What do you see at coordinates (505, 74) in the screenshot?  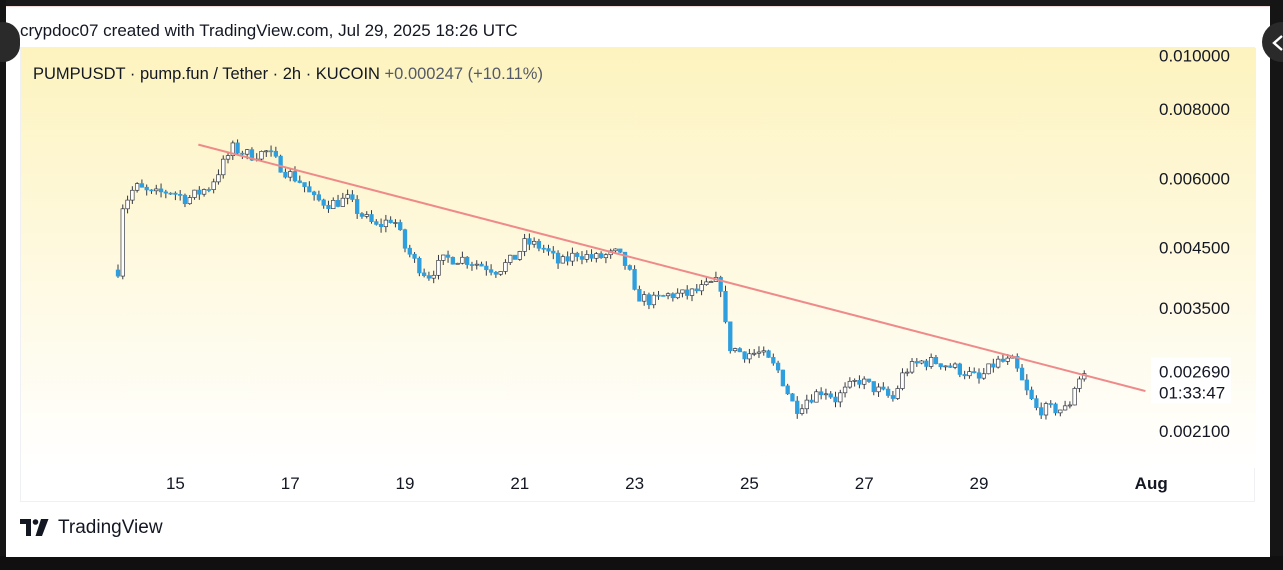 I see `legend-change-pct: (+10.11%)` at bounding box center [505, 74].